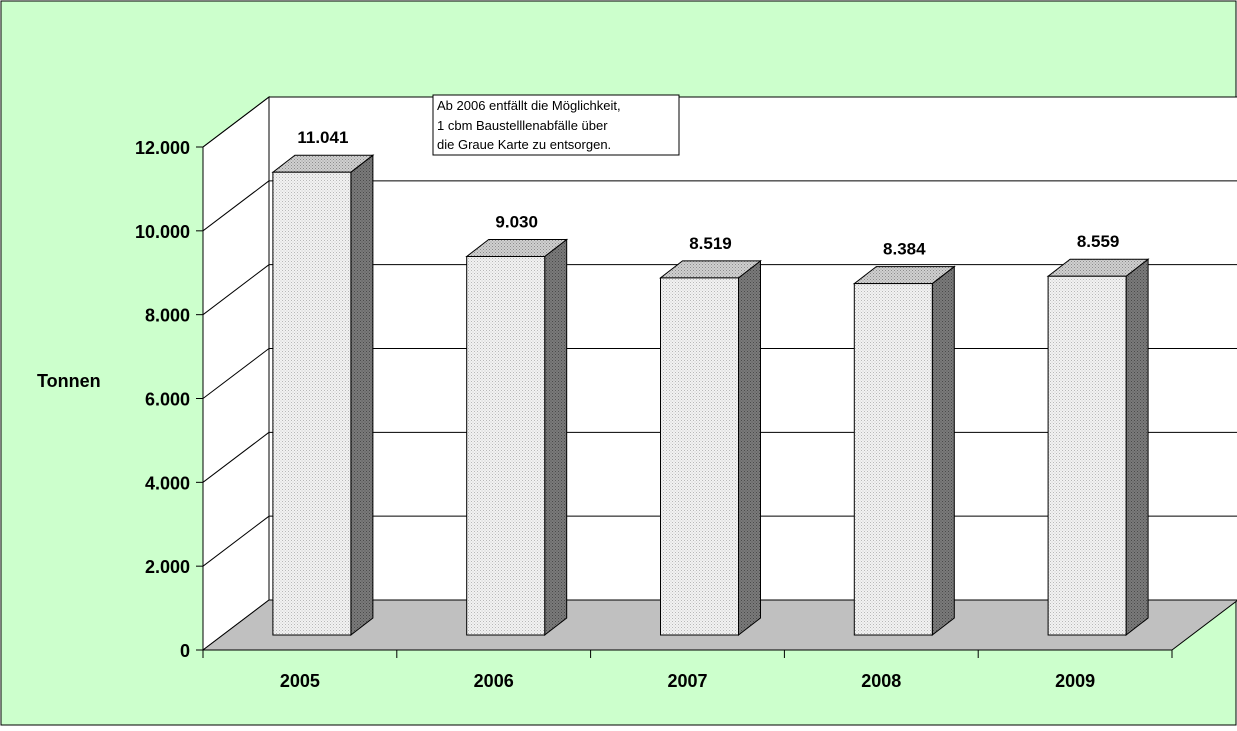 The image size is (1237, 731). Describe the element at coordinates (904, 249) in the screenshot. I see `data-label: 8.384` at that location.